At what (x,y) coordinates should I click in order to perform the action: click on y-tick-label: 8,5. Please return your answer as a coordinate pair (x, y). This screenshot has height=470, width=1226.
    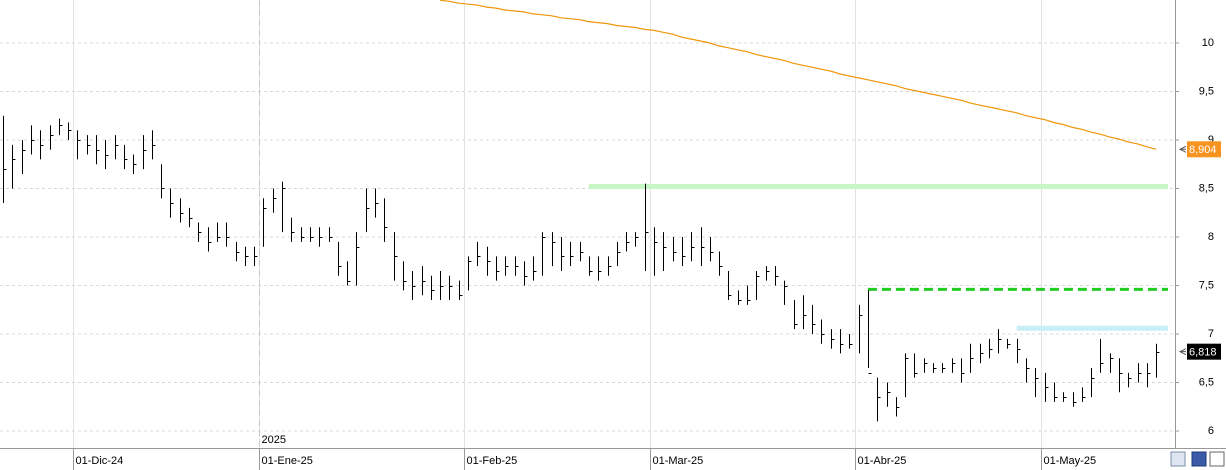
    Looking at the image, I should click on (1206, 188).